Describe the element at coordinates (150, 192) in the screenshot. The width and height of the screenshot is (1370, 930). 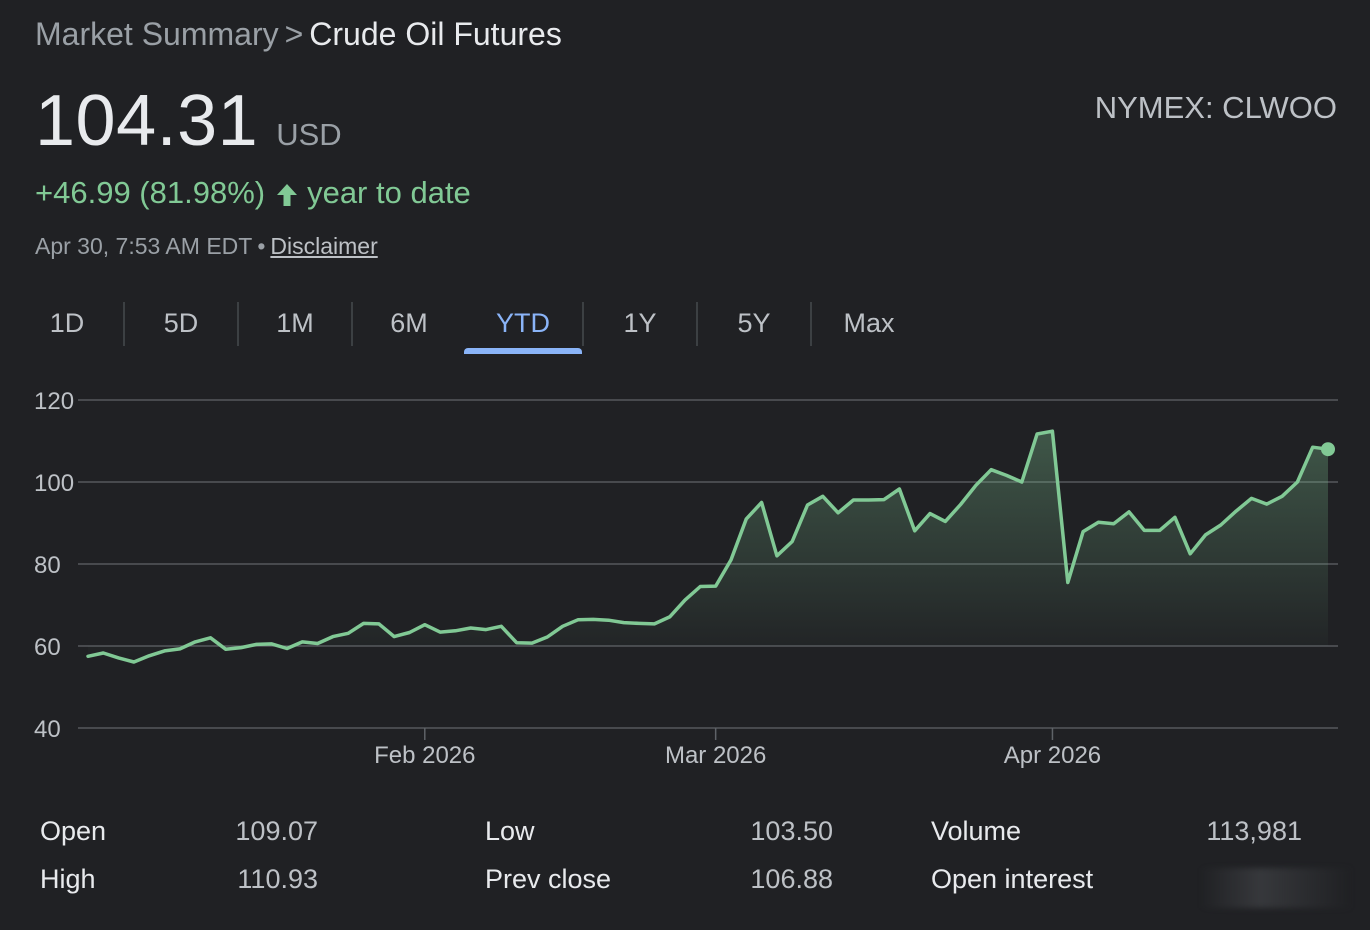
I see `price-change-value: +46.99 (81.98%)` at that location.